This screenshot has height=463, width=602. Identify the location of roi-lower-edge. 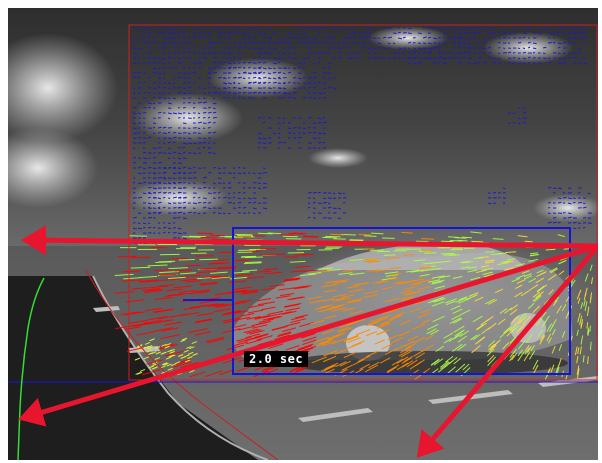
(182, 364).